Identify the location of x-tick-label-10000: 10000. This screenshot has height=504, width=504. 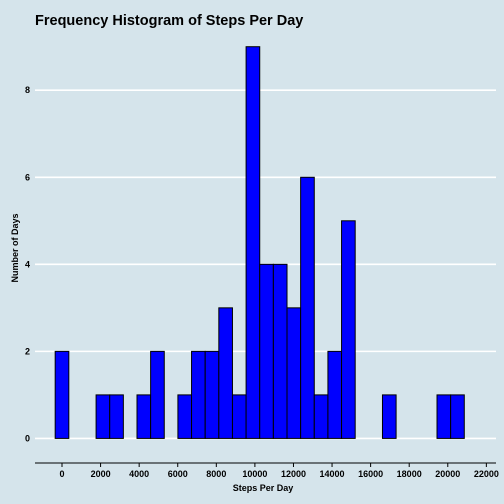
(254, 474).